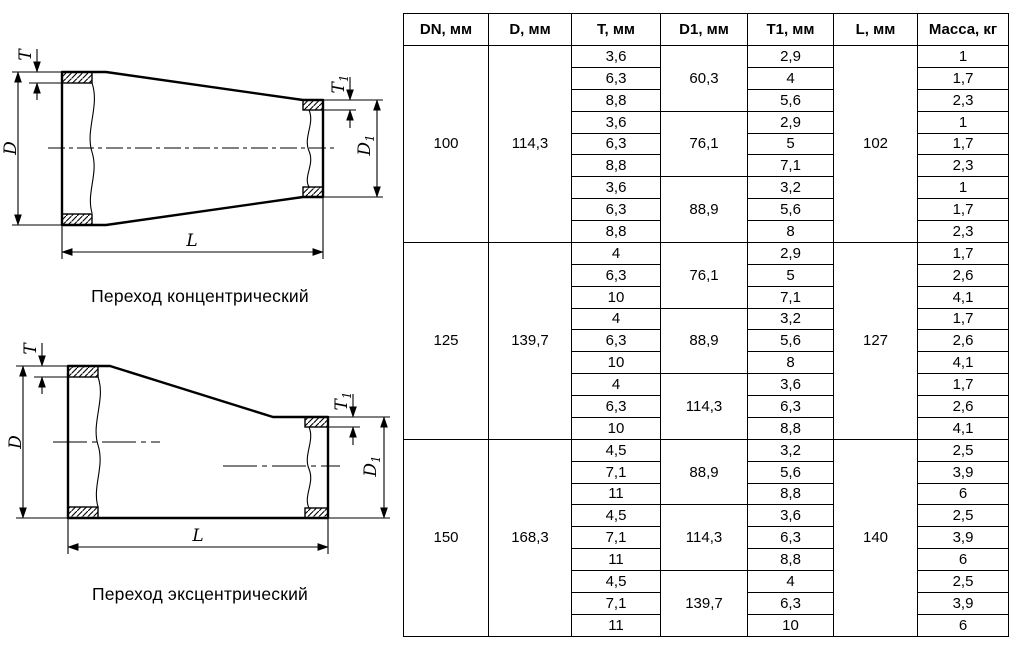 Image resolution: width=1016 pixels, height=653 pixels. I want to click on cell-l: 127, so click(875, 340).